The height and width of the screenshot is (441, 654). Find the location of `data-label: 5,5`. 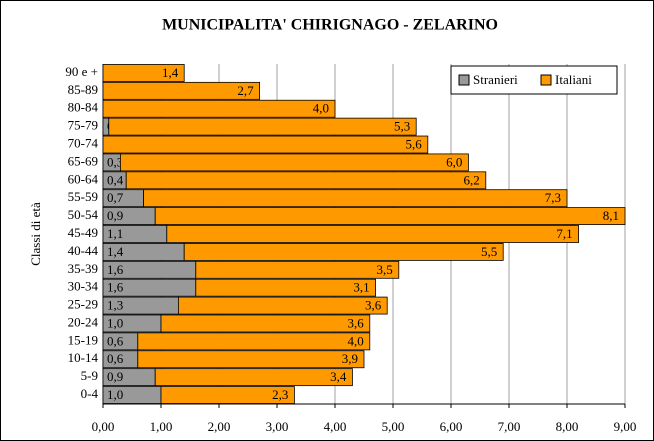

data-label: 5,5 is located at coordinates (489, 251).